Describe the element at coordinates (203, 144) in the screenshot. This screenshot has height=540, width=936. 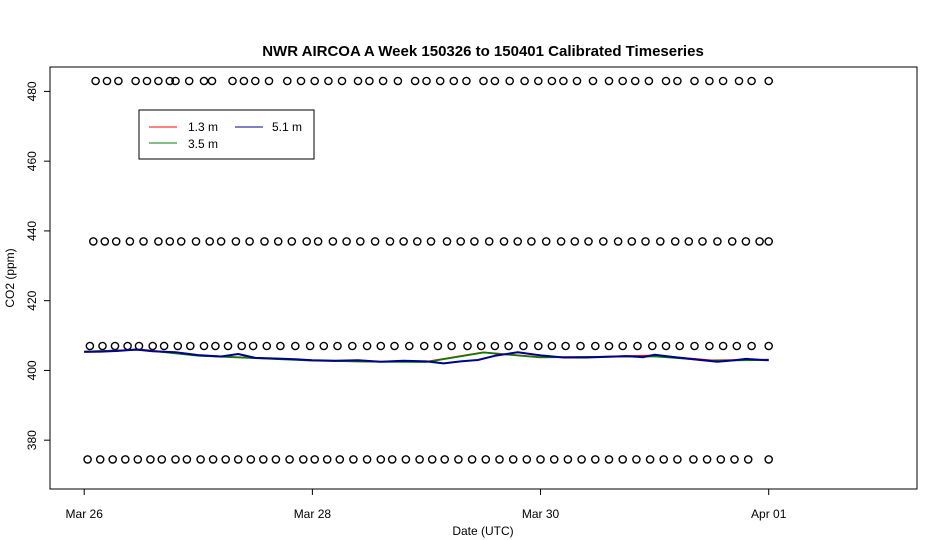
I see `legend-label-3-5m: 3.5 m` at that location.